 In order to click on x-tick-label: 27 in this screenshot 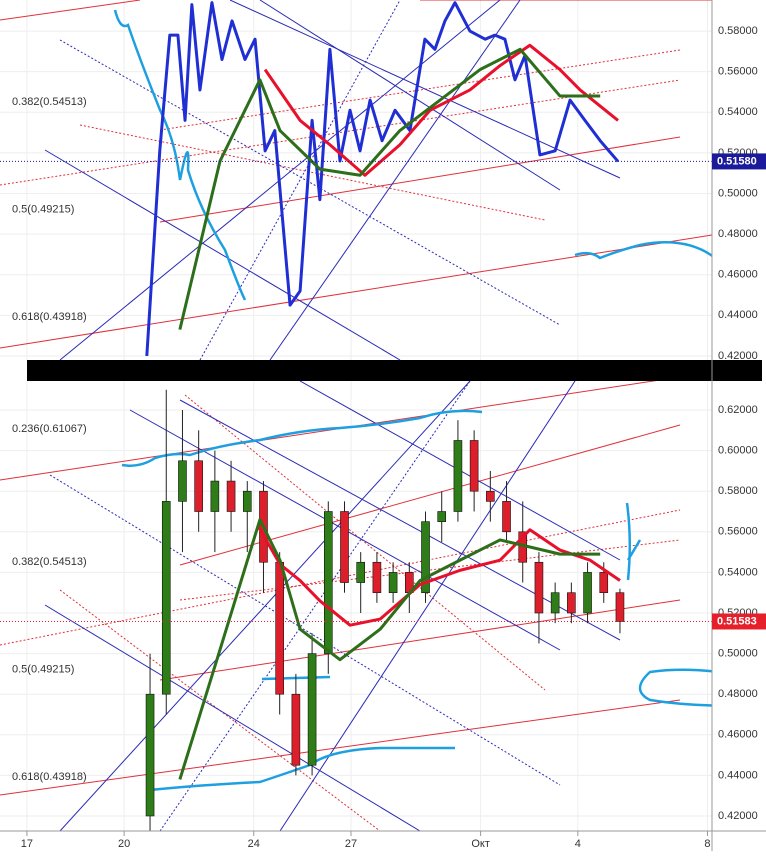, I will do `click(351, 844)`.